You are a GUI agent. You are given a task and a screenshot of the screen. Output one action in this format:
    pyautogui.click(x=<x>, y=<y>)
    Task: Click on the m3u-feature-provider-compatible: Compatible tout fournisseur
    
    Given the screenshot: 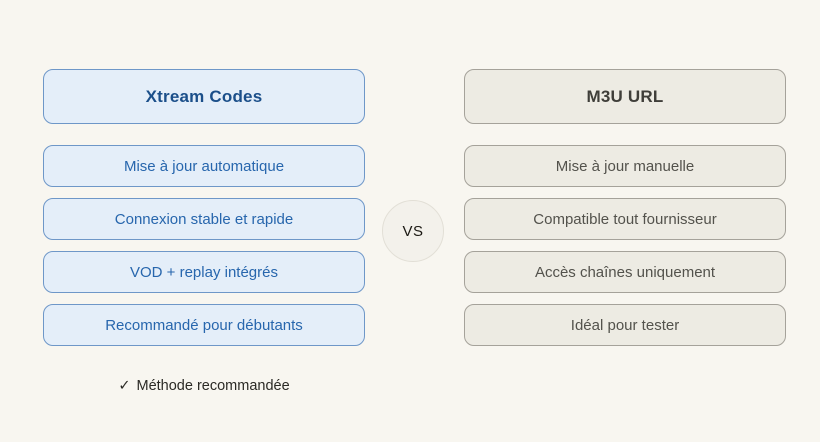 What is the action you would take?
    pyautogui.click(x=625, y=219)
    